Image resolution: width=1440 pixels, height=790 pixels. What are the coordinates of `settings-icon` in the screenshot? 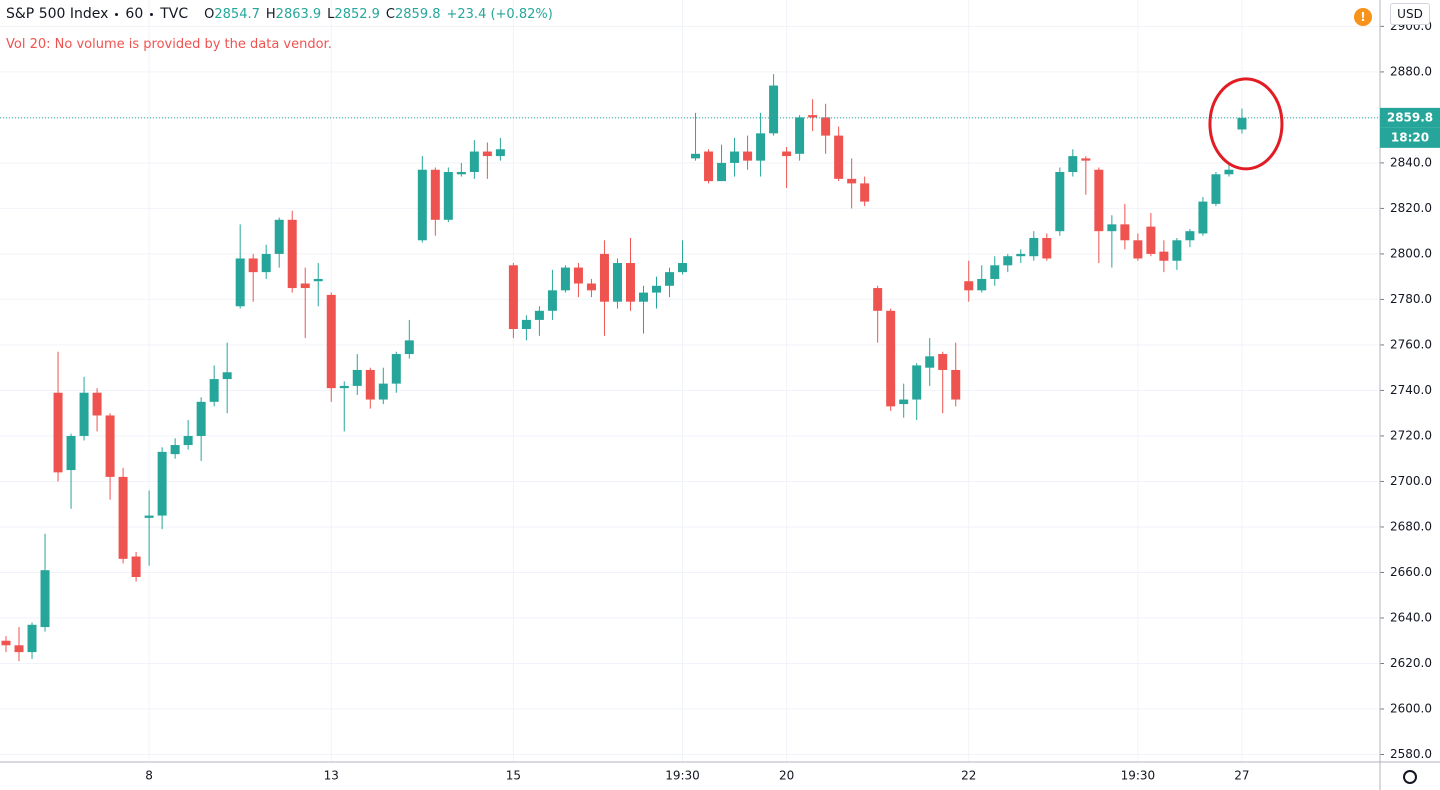 It's located at (1410, 777).